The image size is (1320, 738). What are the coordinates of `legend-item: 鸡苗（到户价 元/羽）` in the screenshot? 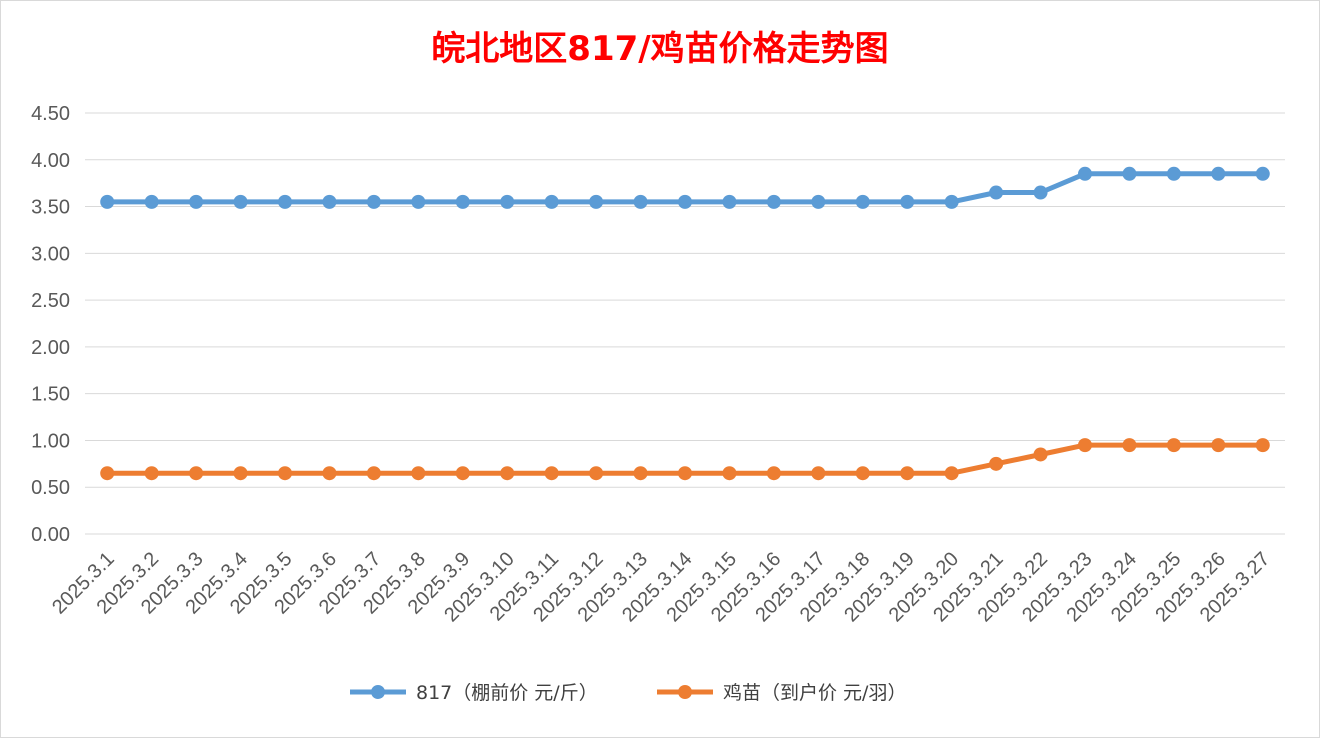 It's located at (781, 693).